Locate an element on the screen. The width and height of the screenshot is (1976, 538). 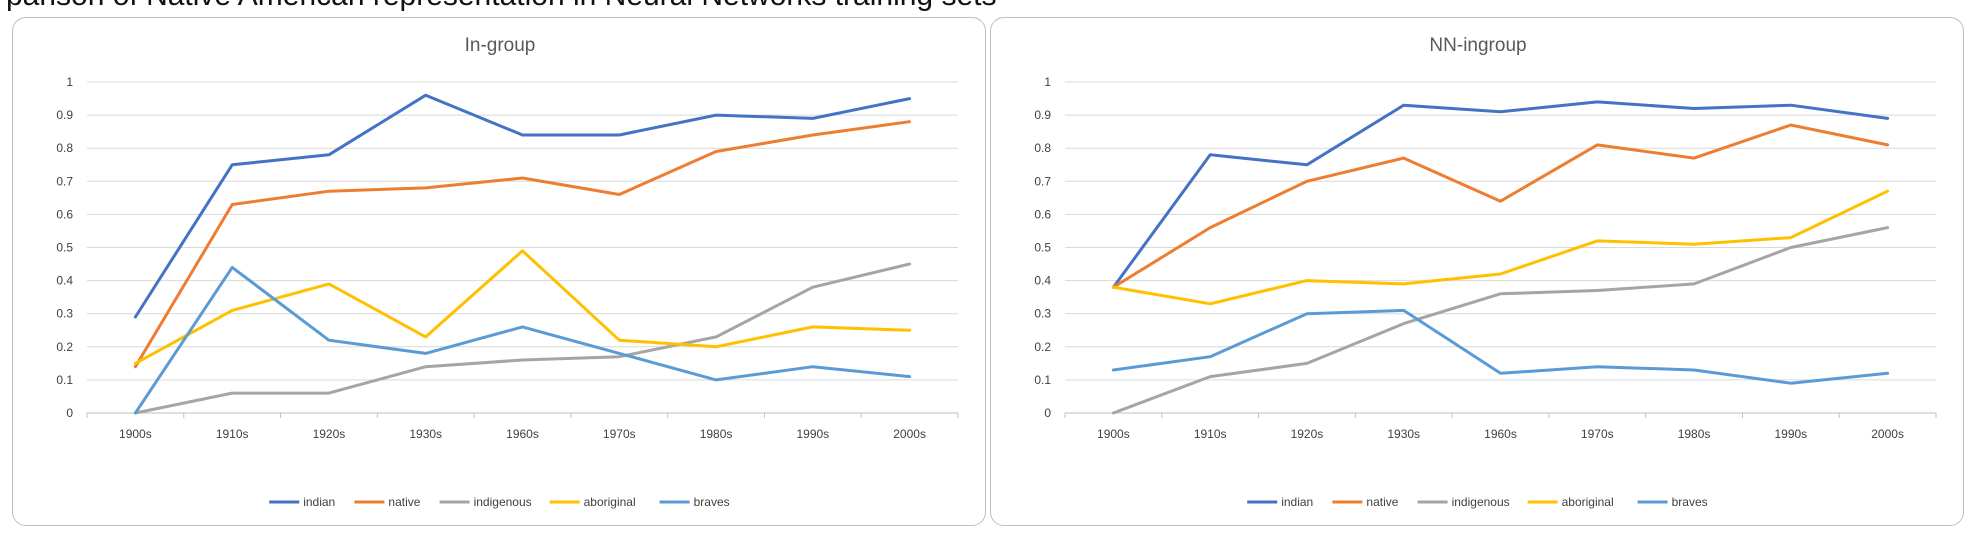
series-line-indian is located at coordinates (1500, 194).